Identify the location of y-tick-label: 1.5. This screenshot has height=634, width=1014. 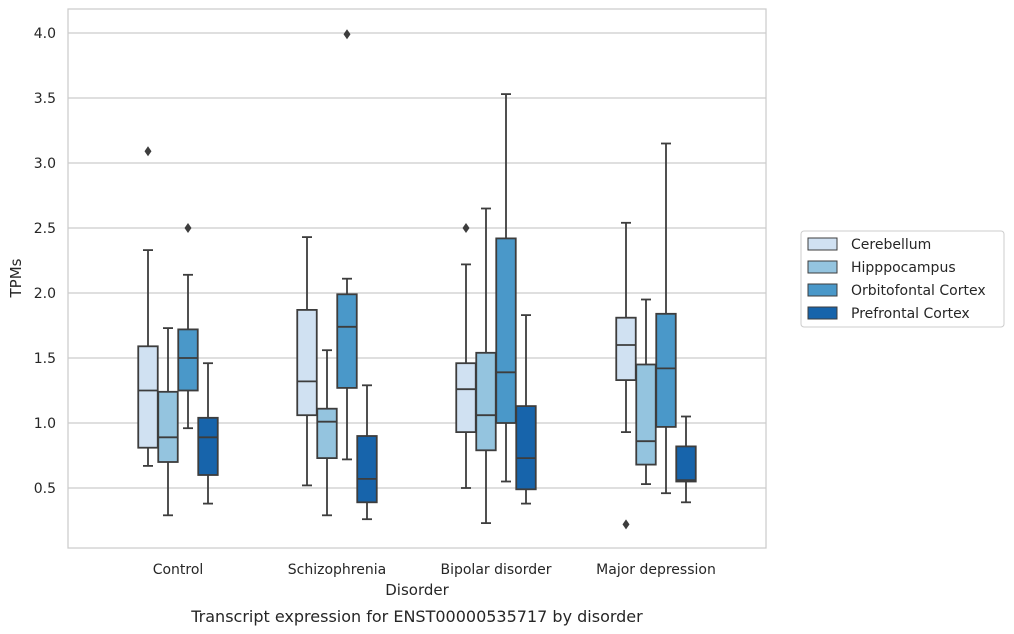
(45, 359).